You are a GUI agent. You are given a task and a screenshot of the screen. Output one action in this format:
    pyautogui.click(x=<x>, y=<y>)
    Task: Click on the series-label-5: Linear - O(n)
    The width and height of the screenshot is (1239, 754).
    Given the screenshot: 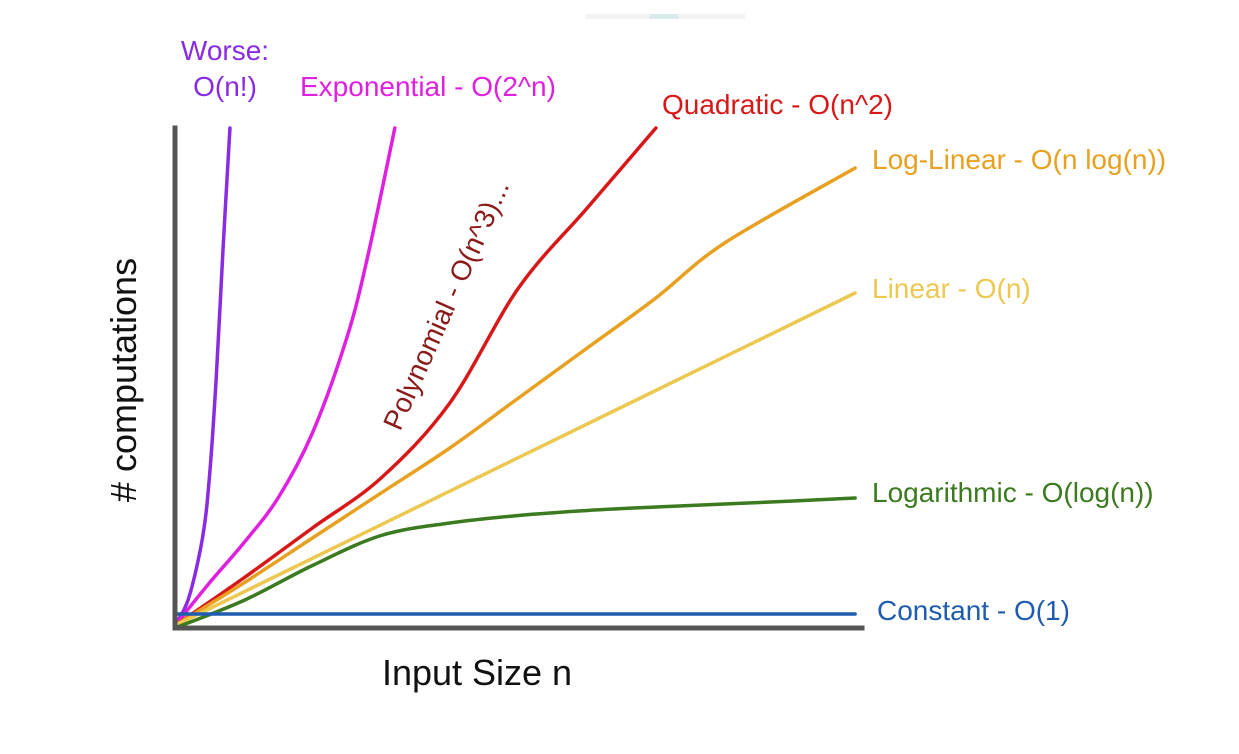 What is the action you would take?
    pyautogui.click(x=951, y=288)
    